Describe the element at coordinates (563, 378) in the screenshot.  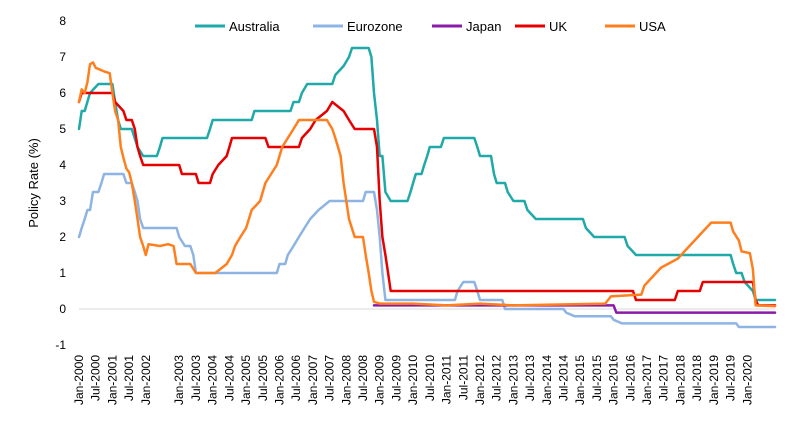
I see `x-tick-label: Jul-2014` at that location.